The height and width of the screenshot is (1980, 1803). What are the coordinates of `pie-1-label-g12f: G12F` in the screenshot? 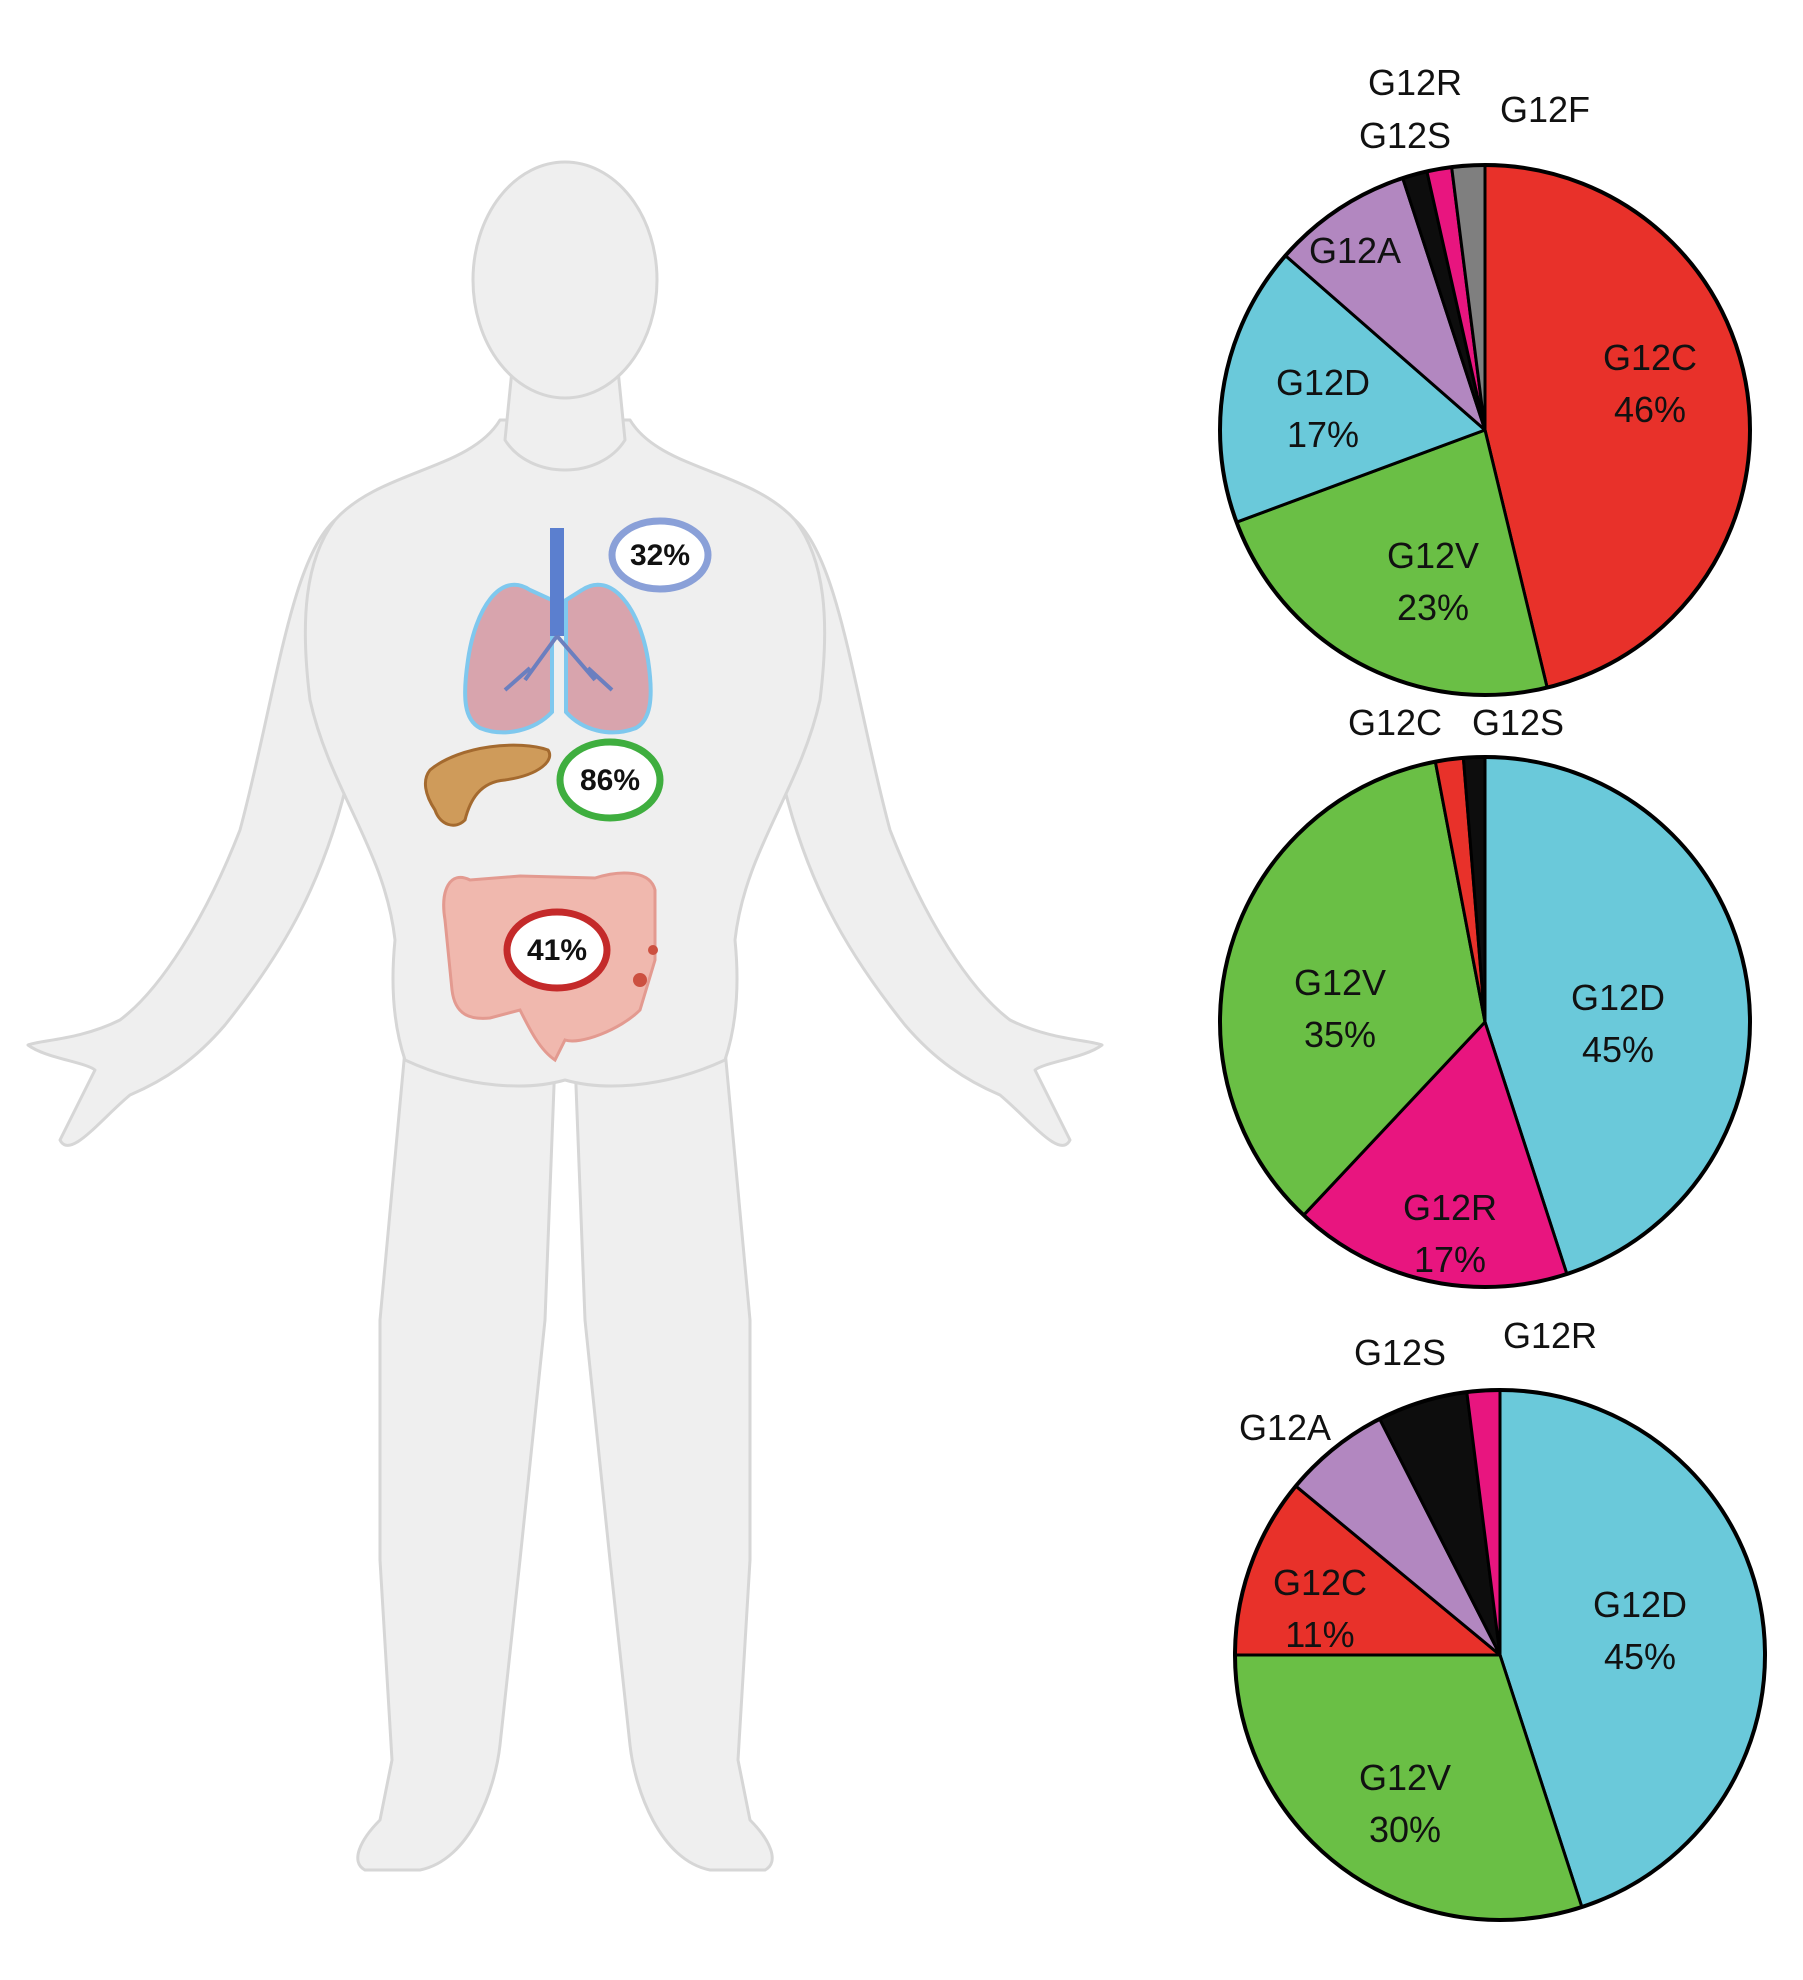 It's located at (1545, 109).